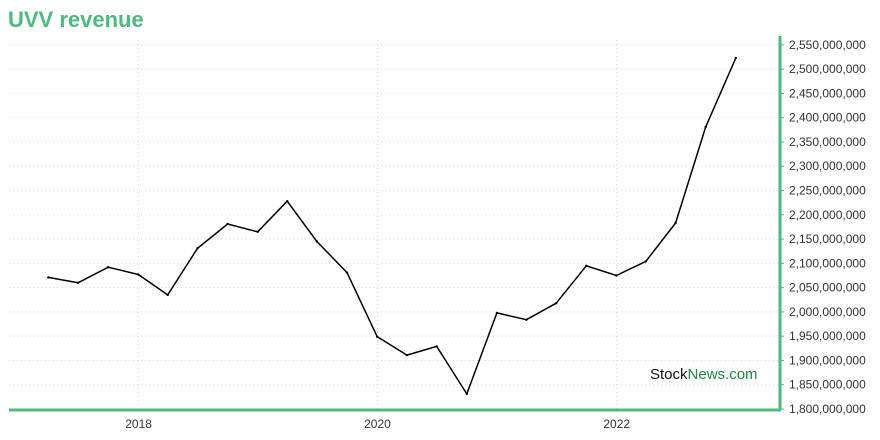 Image resolution: width=880 pixels, height=440 pixels. Describe the element at coordinates (827, 191) in the screenshot. I see `y-tick-label: 2,250,000,000` at that location.